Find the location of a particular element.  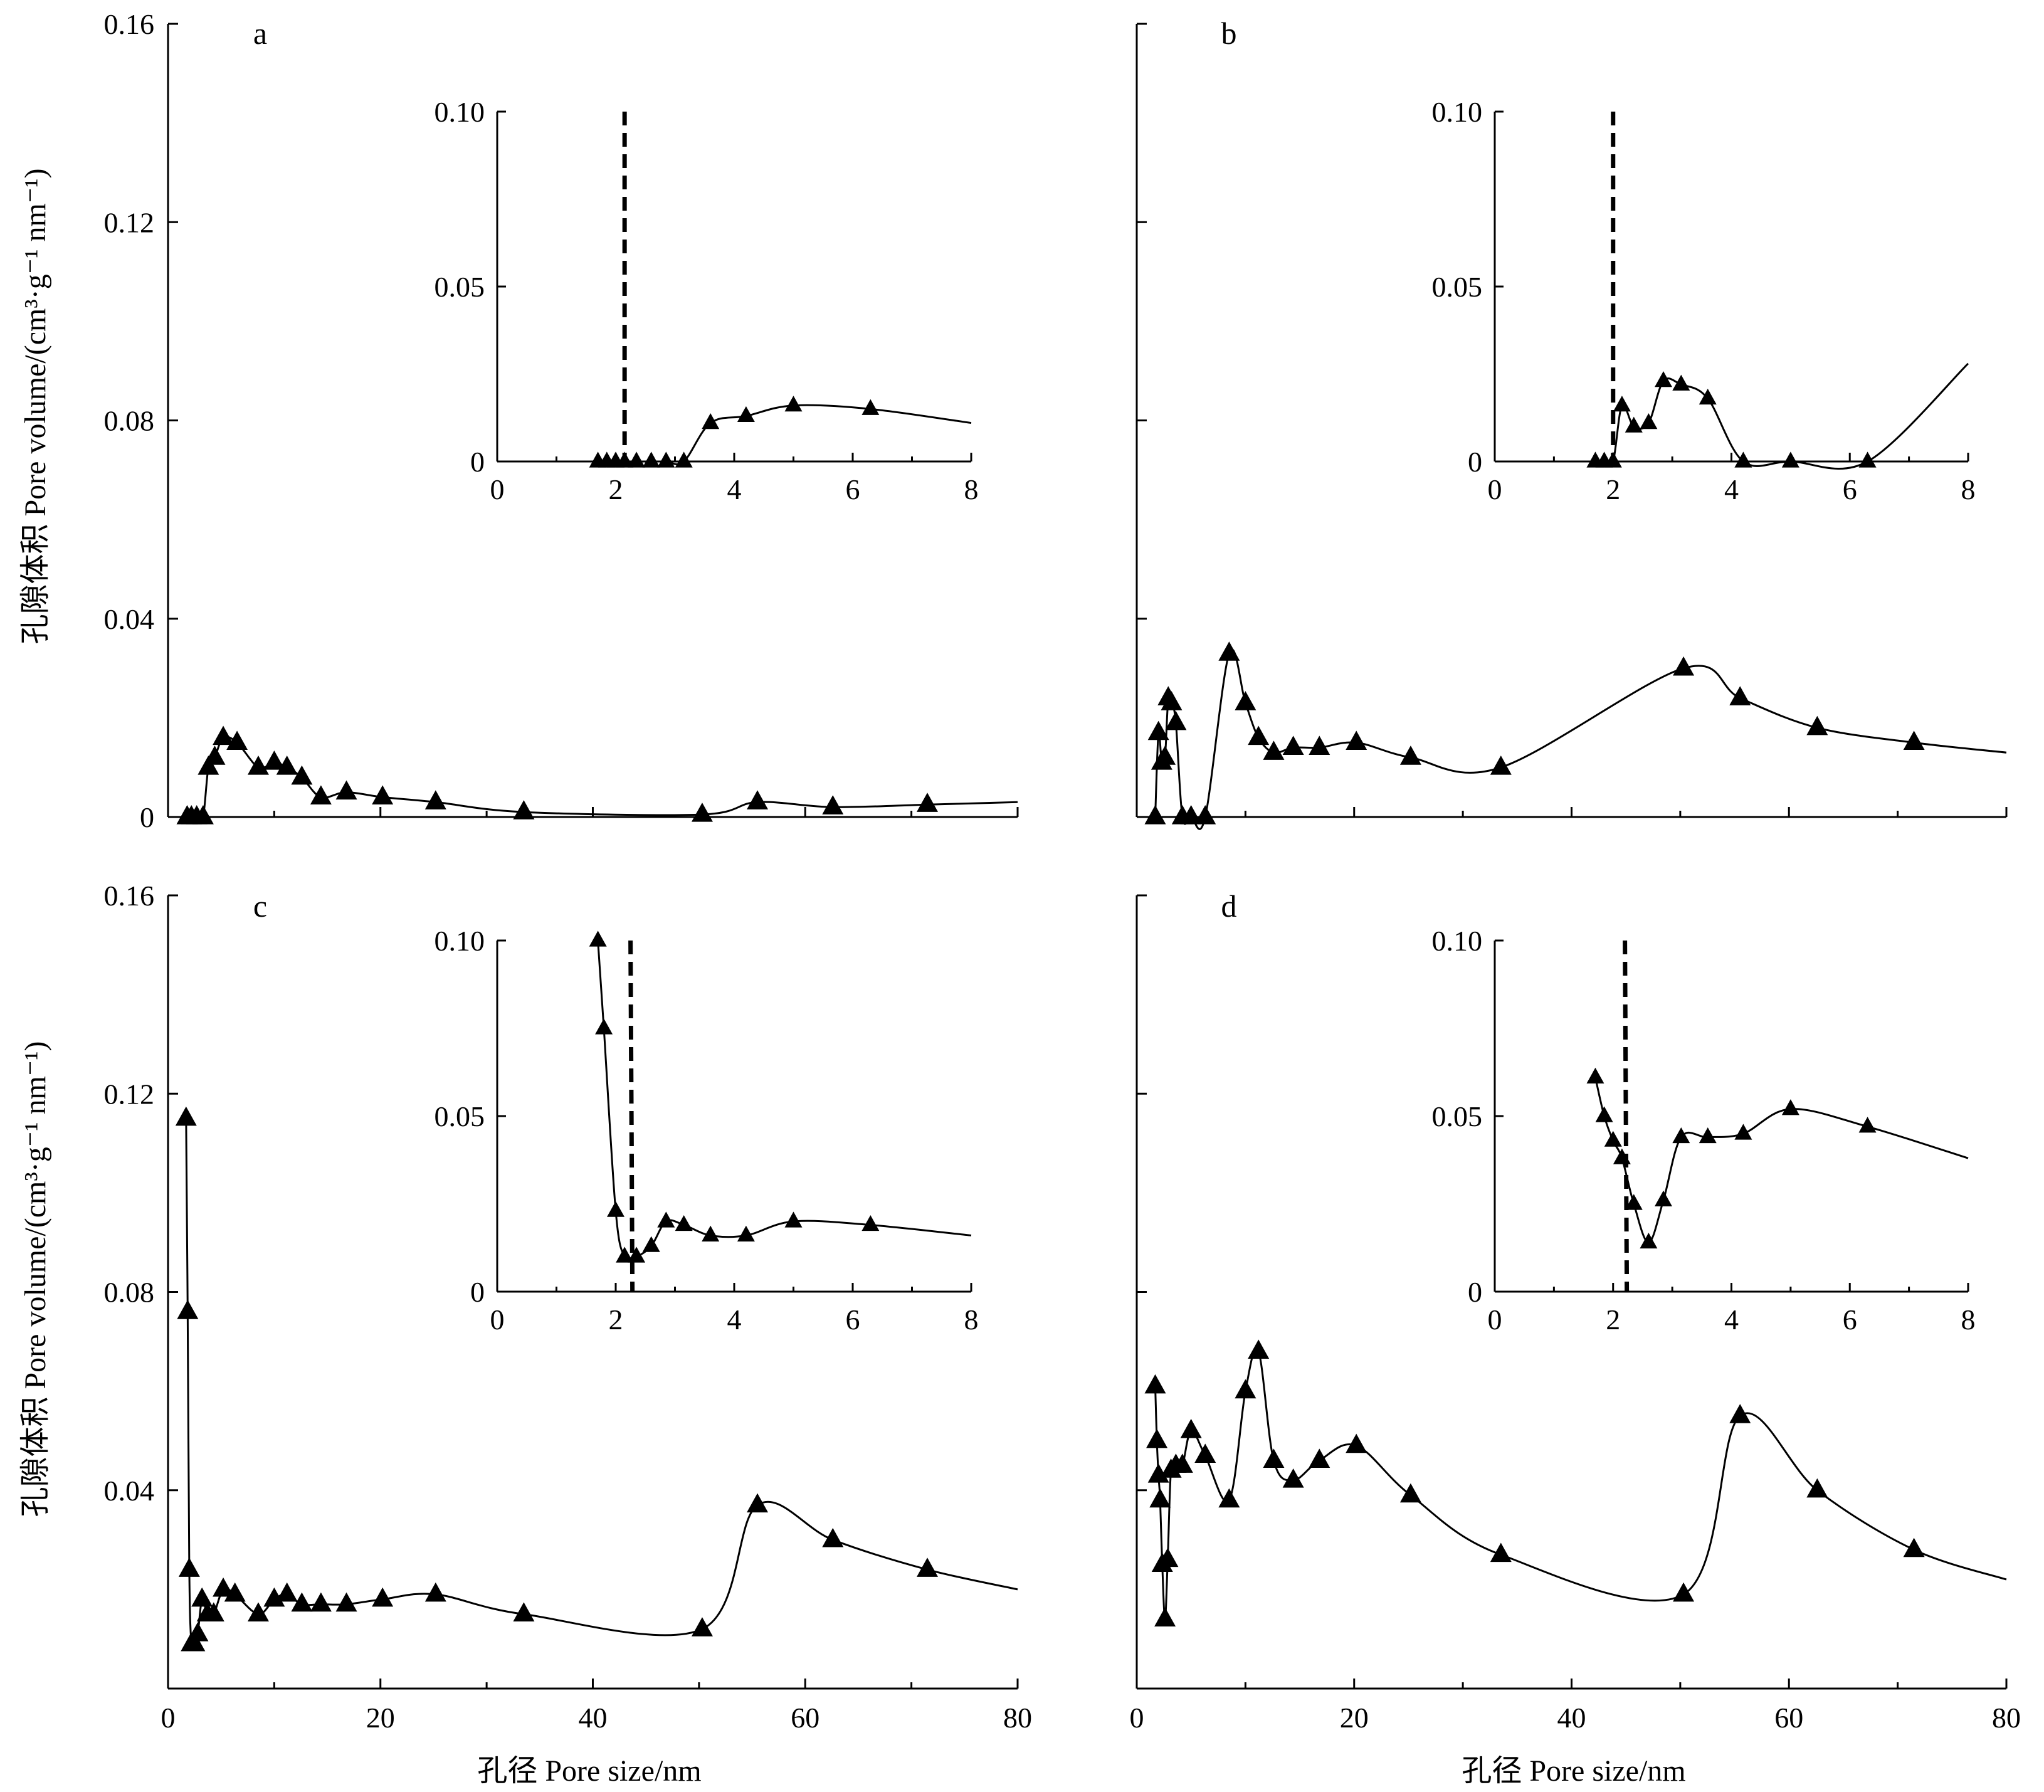

panel-a-inset-x-tick-label: 4 is located at coordinates (735, 489).